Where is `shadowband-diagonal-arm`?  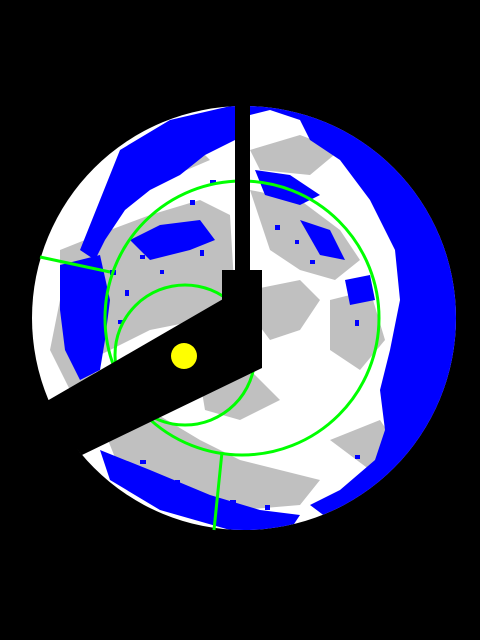
shadowband-diagonal-arm is located at coordinates (151, 375).